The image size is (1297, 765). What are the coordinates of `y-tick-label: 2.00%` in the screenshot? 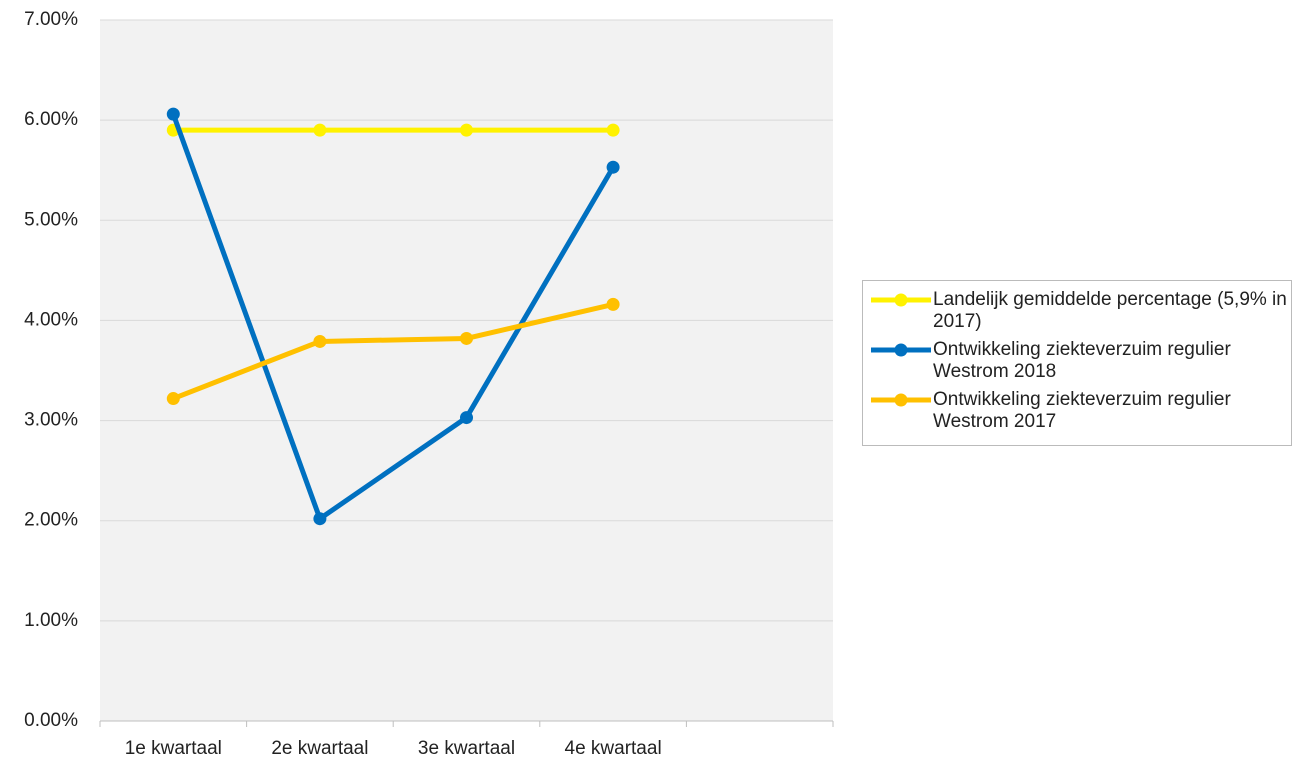 It's located at (51, 520).